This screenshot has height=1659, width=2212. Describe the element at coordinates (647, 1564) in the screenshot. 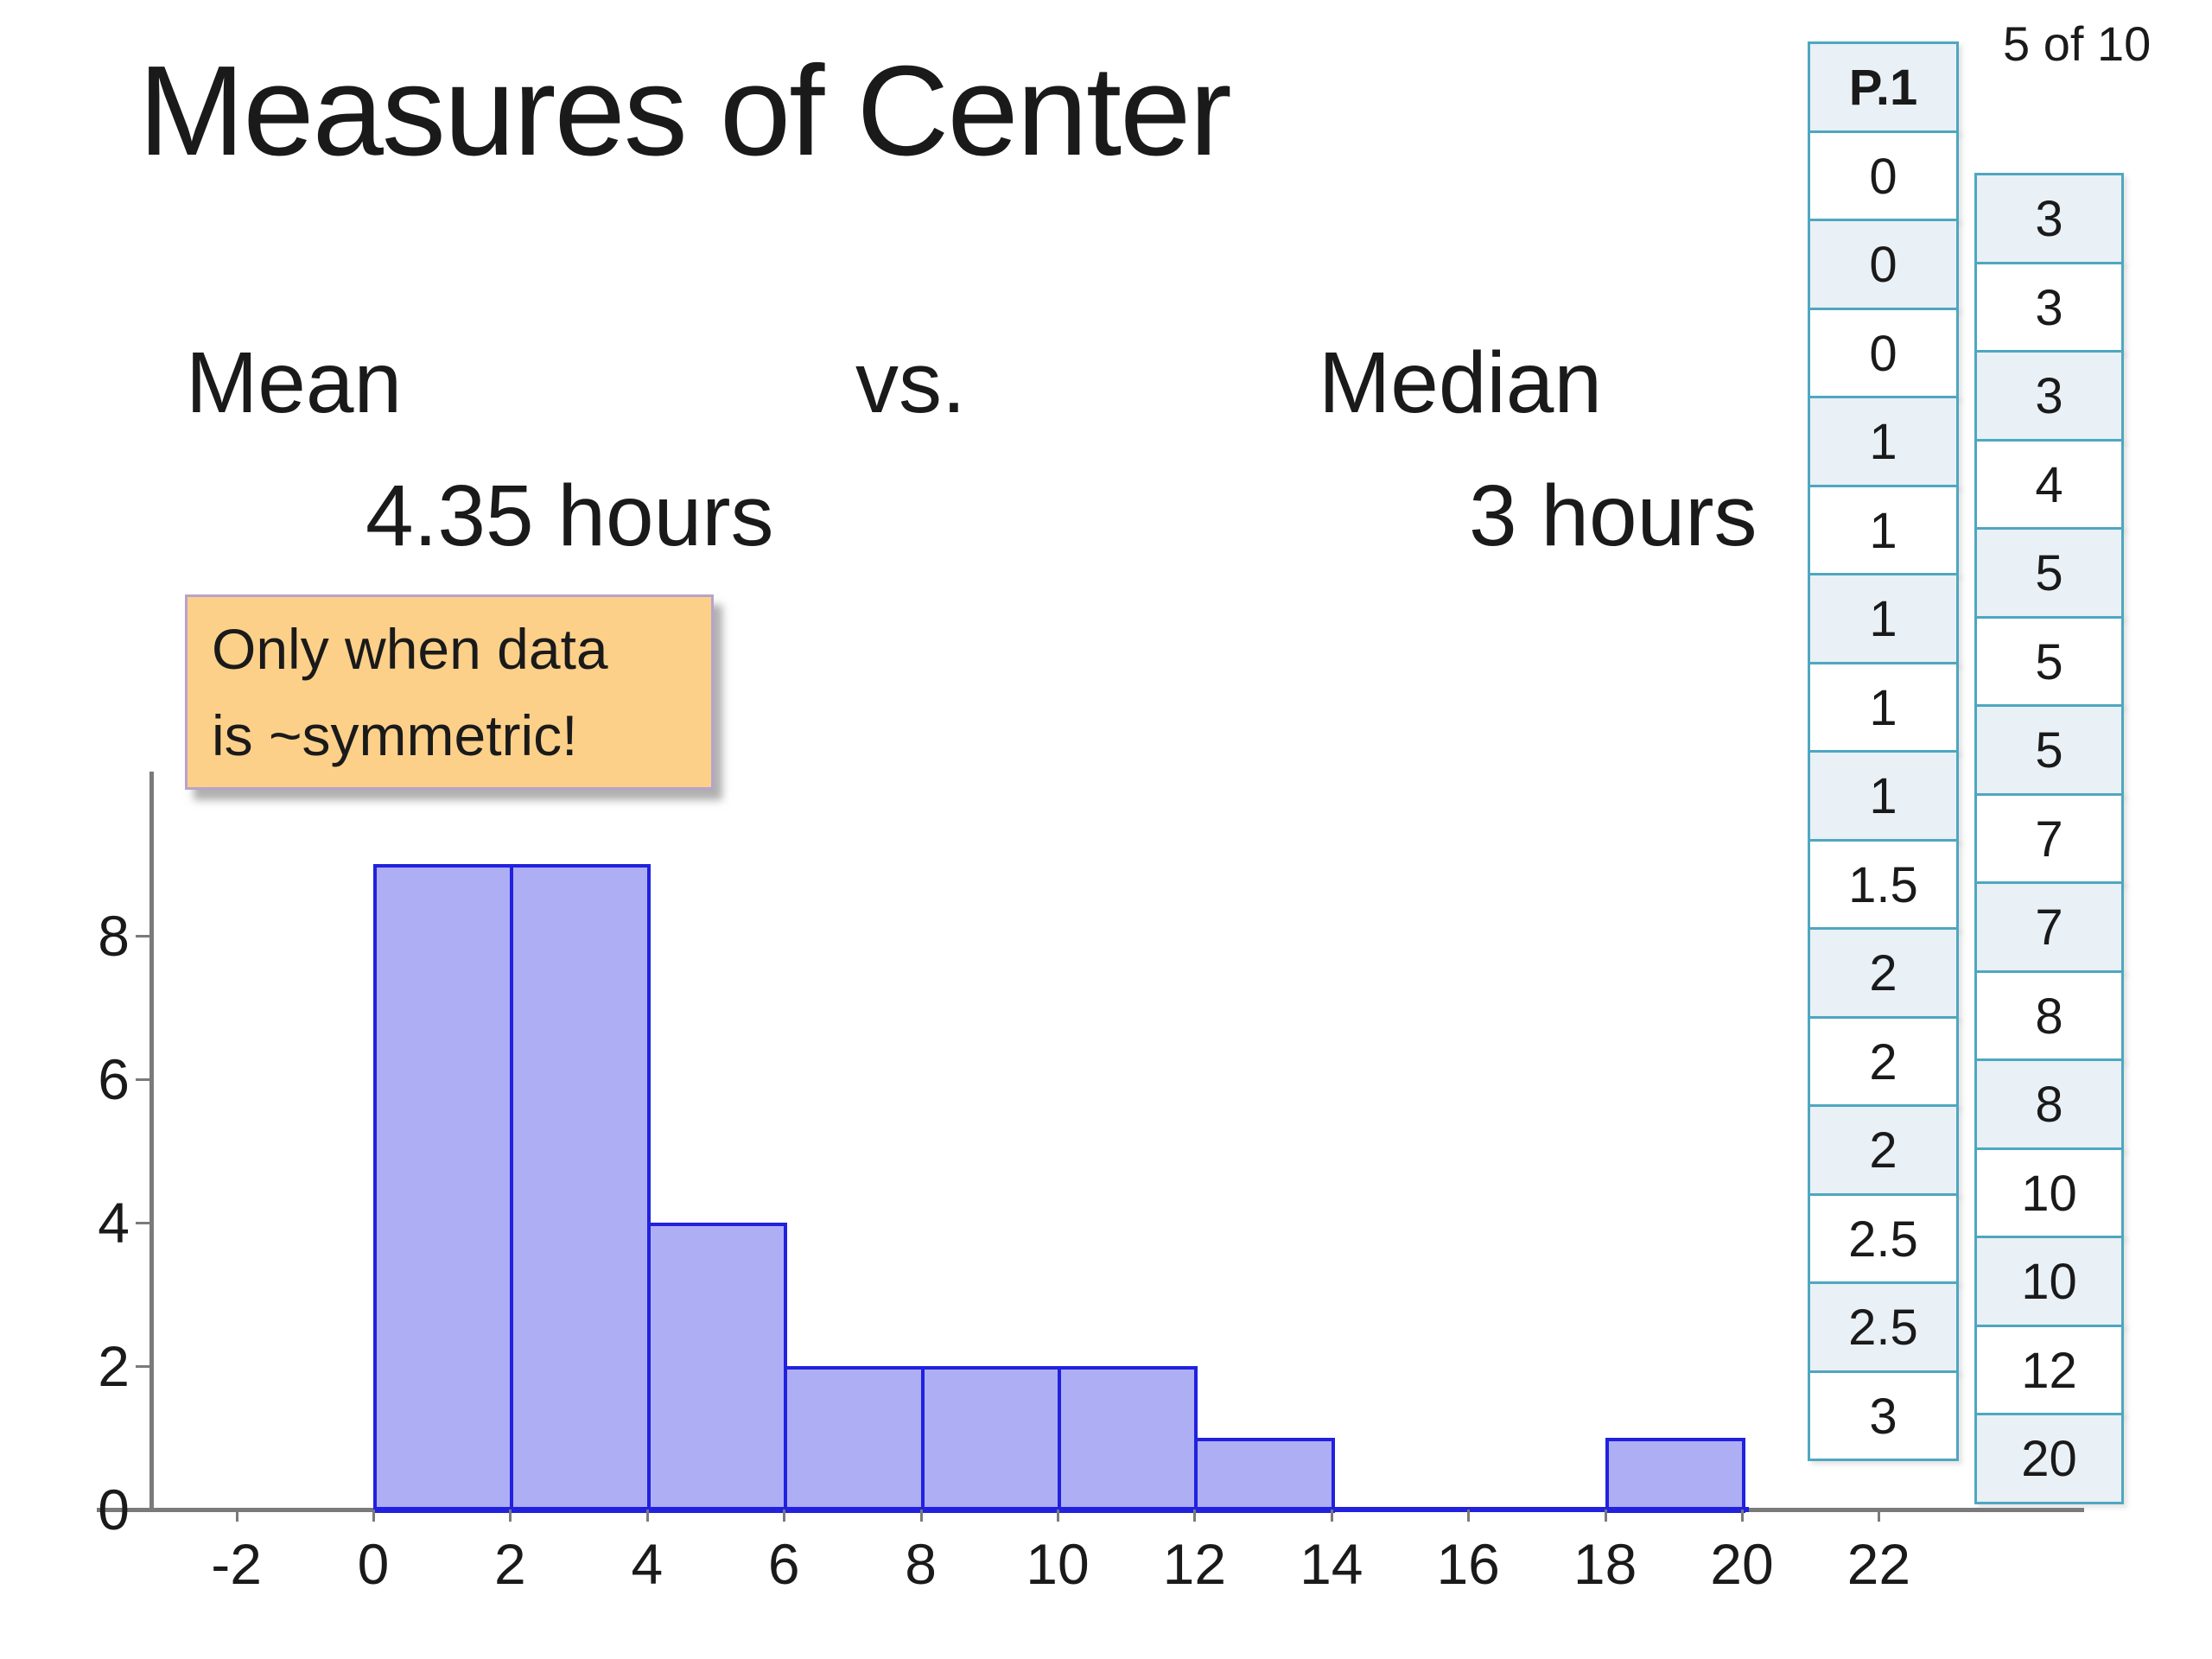

I see `x-tick-label: 4` at that location.